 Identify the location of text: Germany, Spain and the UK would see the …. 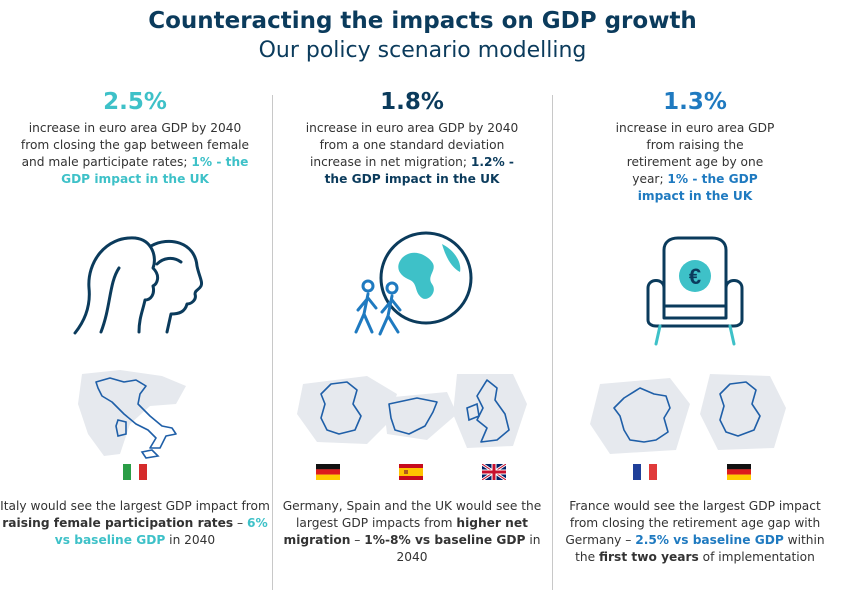
(412, 514).